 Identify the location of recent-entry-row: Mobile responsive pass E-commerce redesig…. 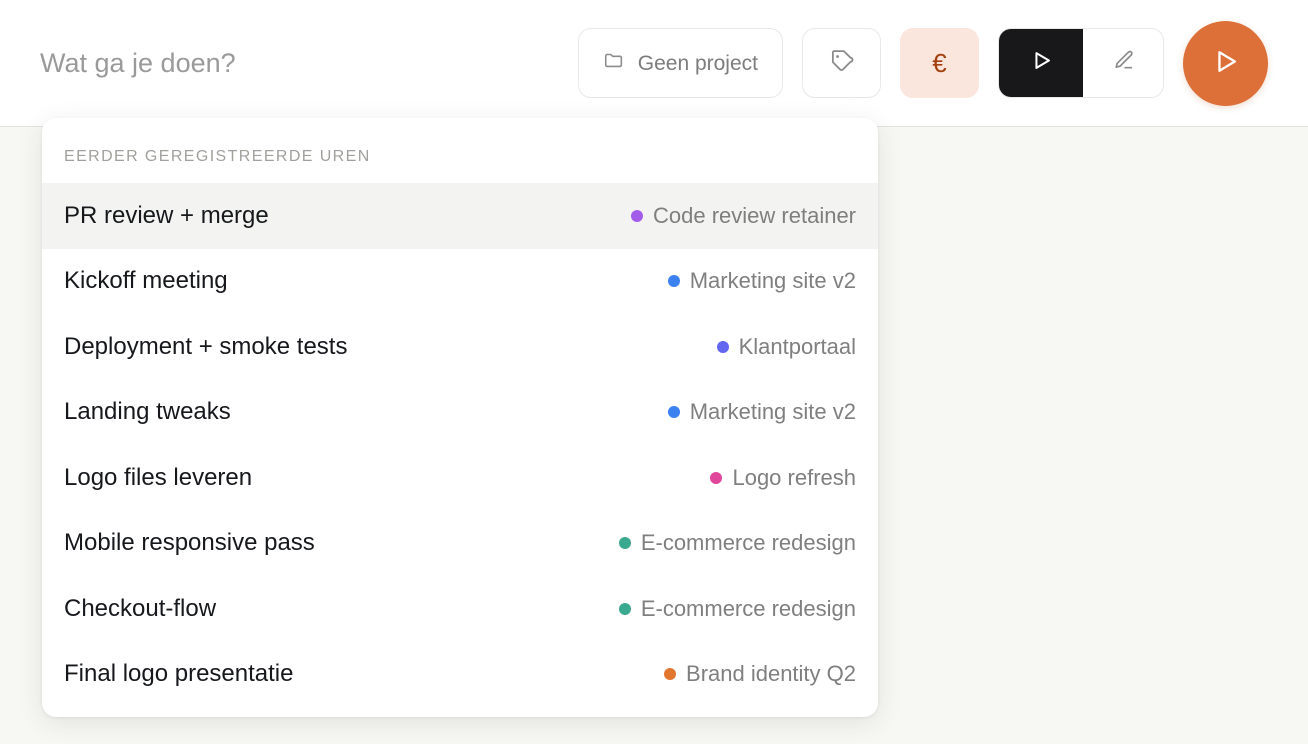
(460, 544).